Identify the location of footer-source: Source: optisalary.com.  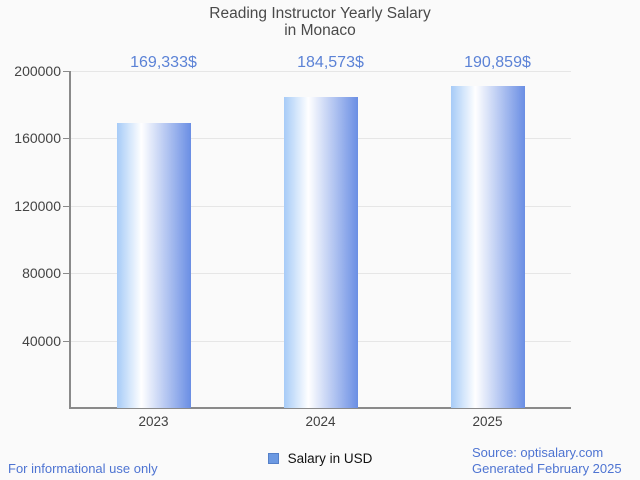
(538, 452).